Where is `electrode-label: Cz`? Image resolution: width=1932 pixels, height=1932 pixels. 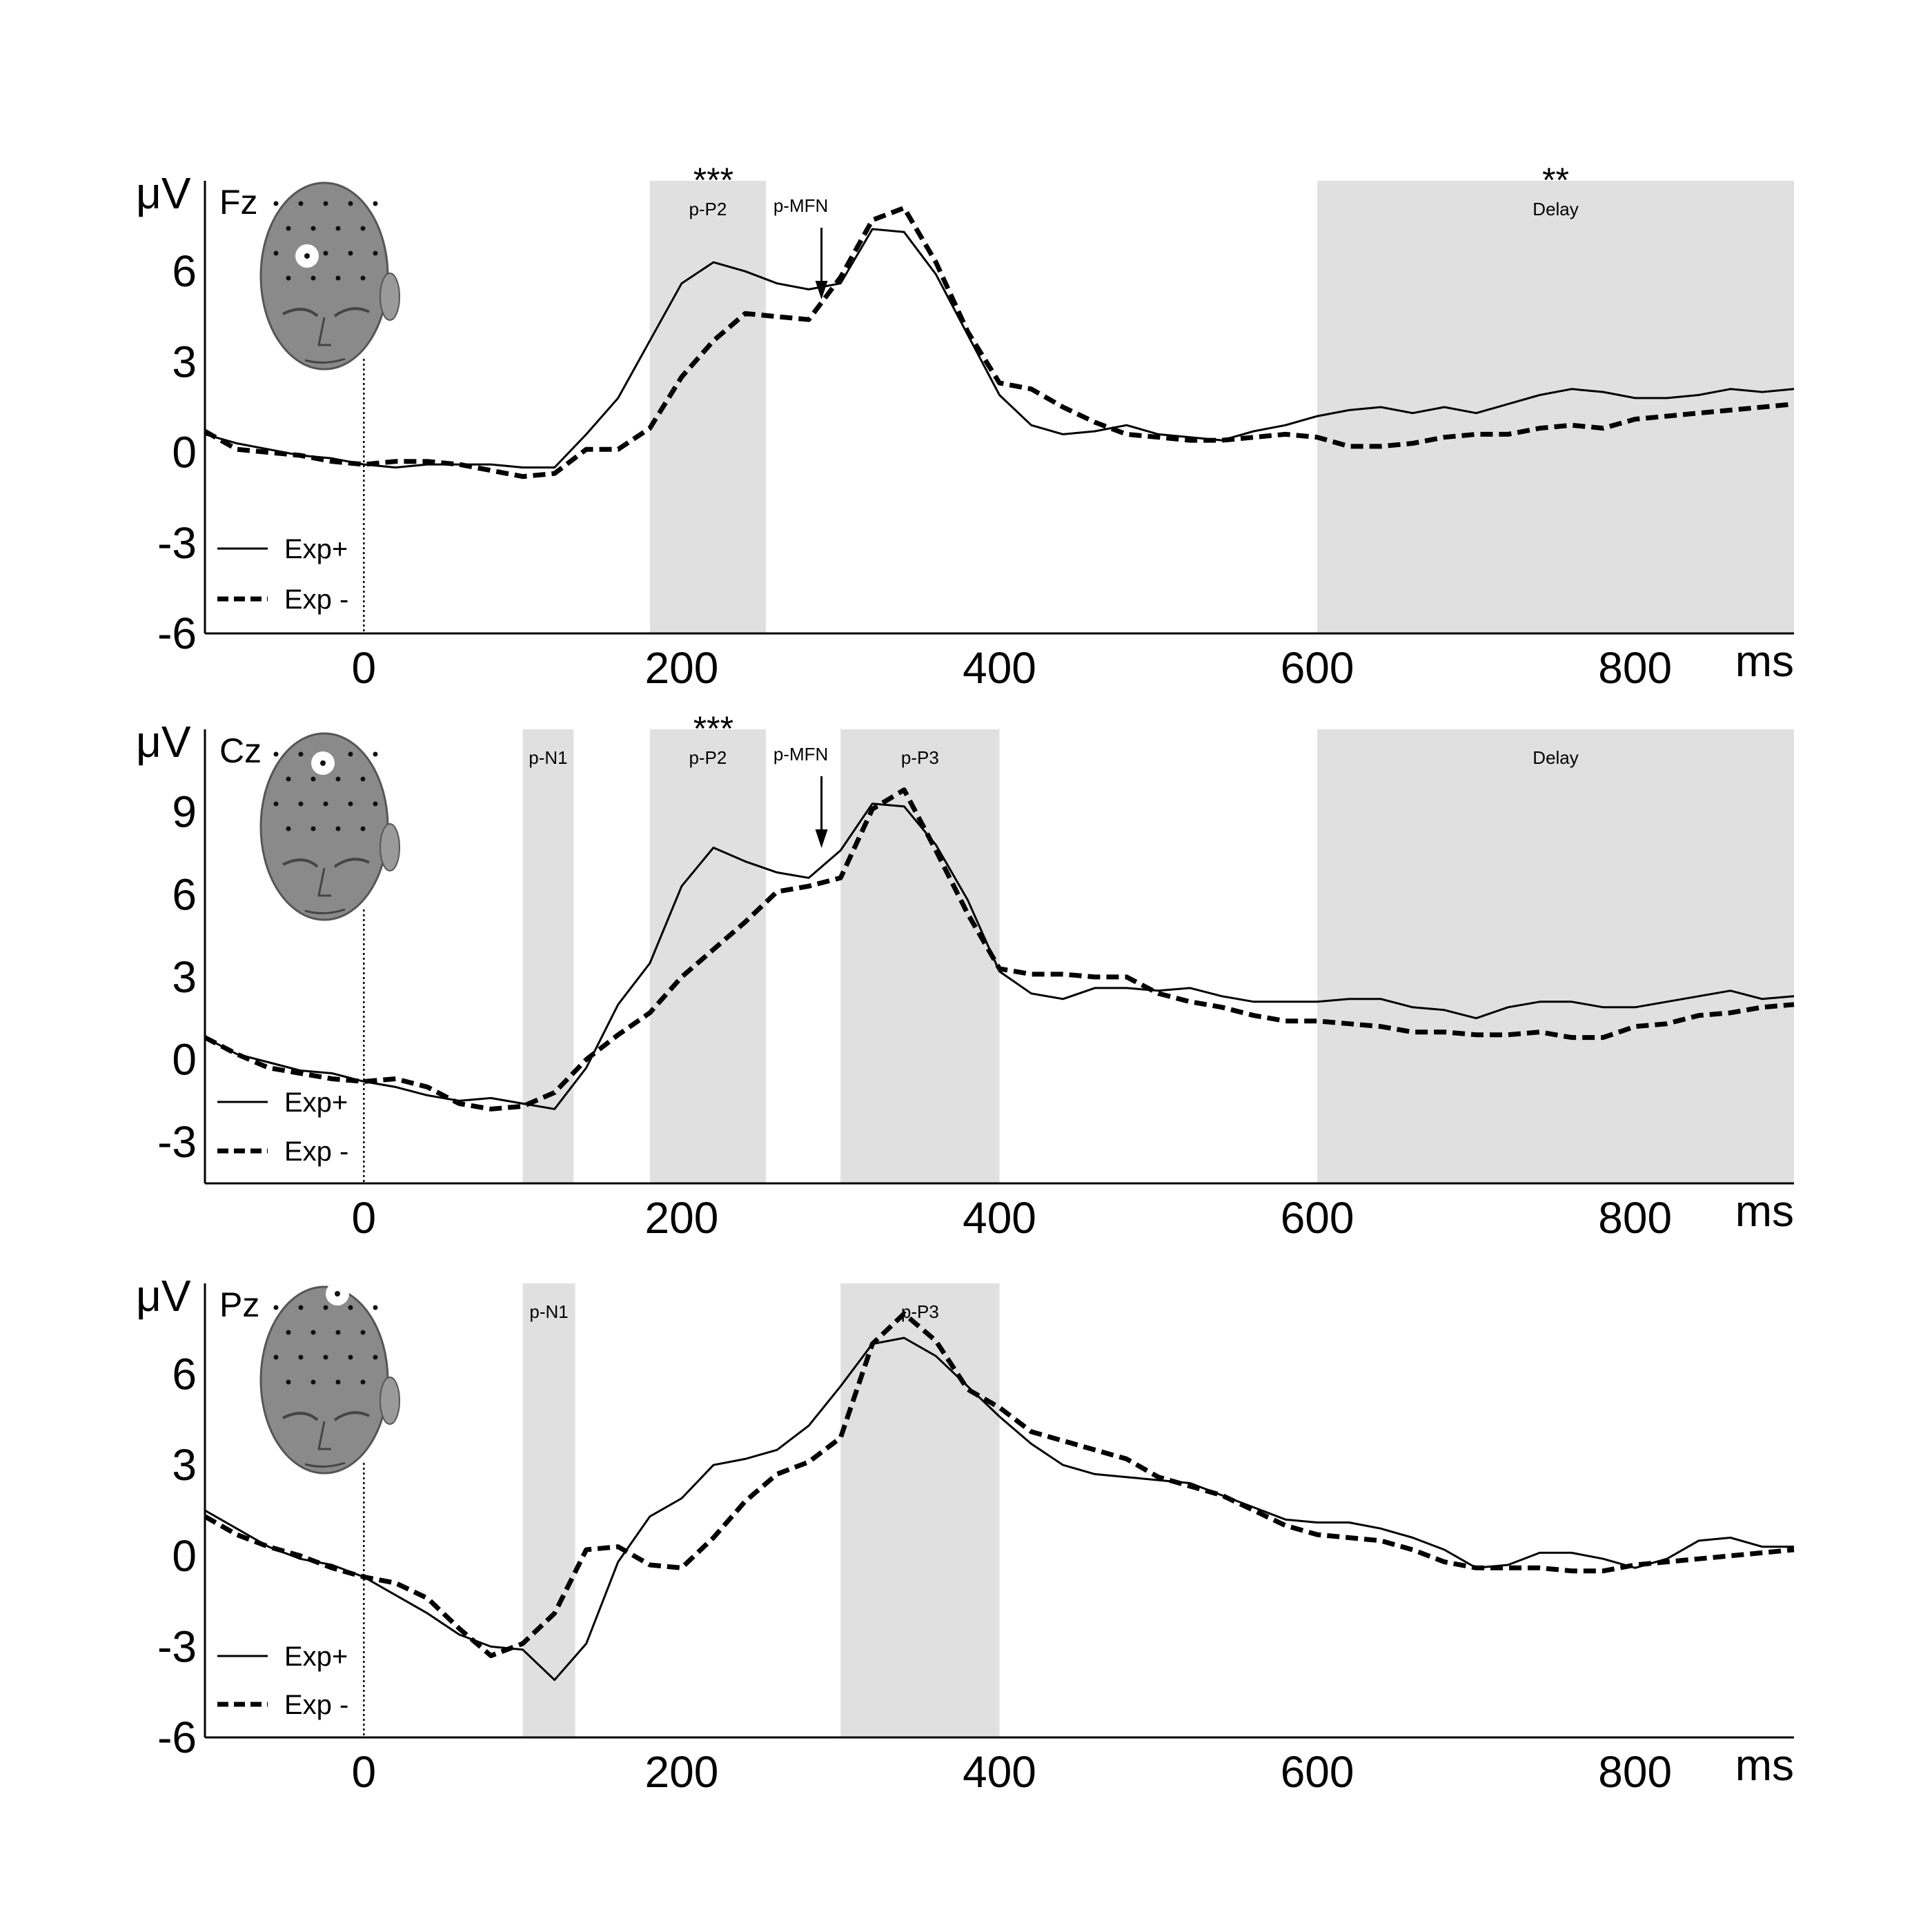
electrode-label: Cz is located at coordinates (240, 750).